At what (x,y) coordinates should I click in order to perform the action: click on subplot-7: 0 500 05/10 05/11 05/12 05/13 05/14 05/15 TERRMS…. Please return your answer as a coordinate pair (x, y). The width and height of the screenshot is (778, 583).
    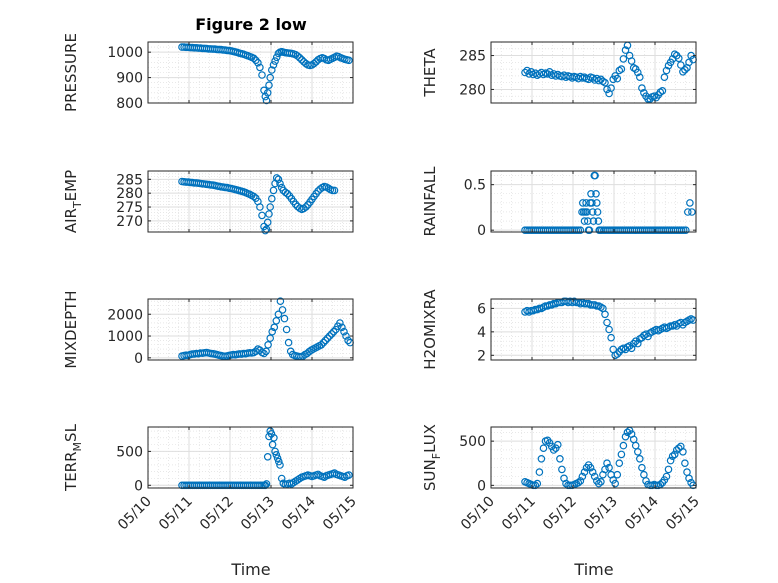
    Looking at the image, I should click on (211, 478).